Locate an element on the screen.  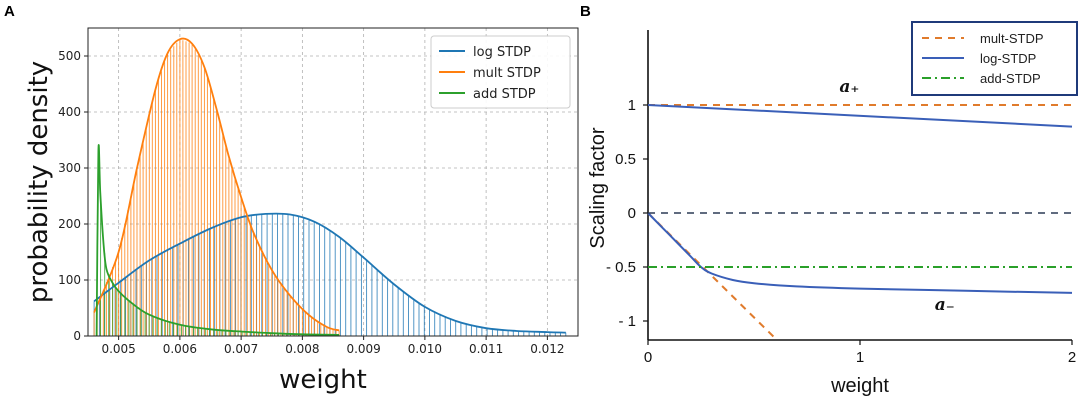
legend-label: add-STDP is located at coordinates (1010, 78).